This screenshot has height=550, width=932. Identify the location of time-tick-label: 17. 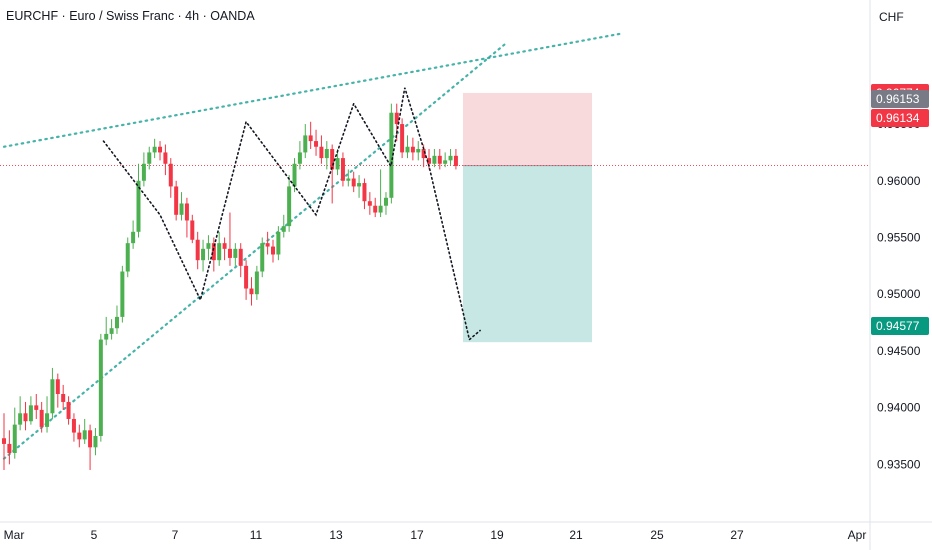
(417, 535).